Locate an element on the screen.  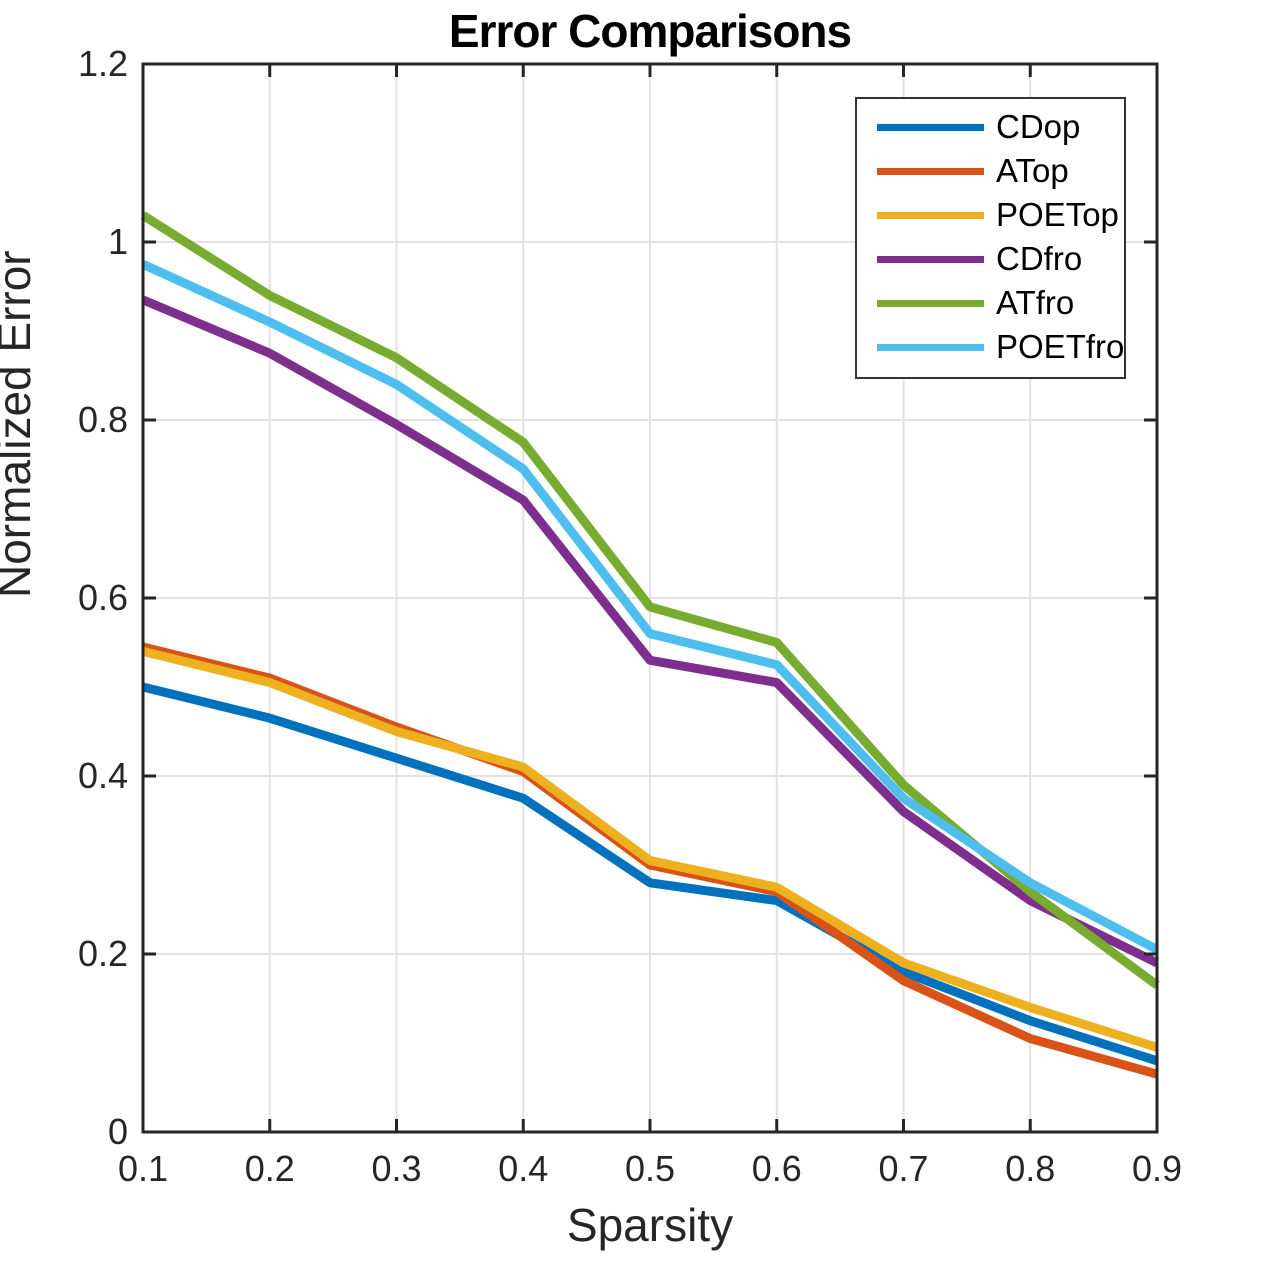
legend-swatch-CDop is located at coordinates (930, 127).